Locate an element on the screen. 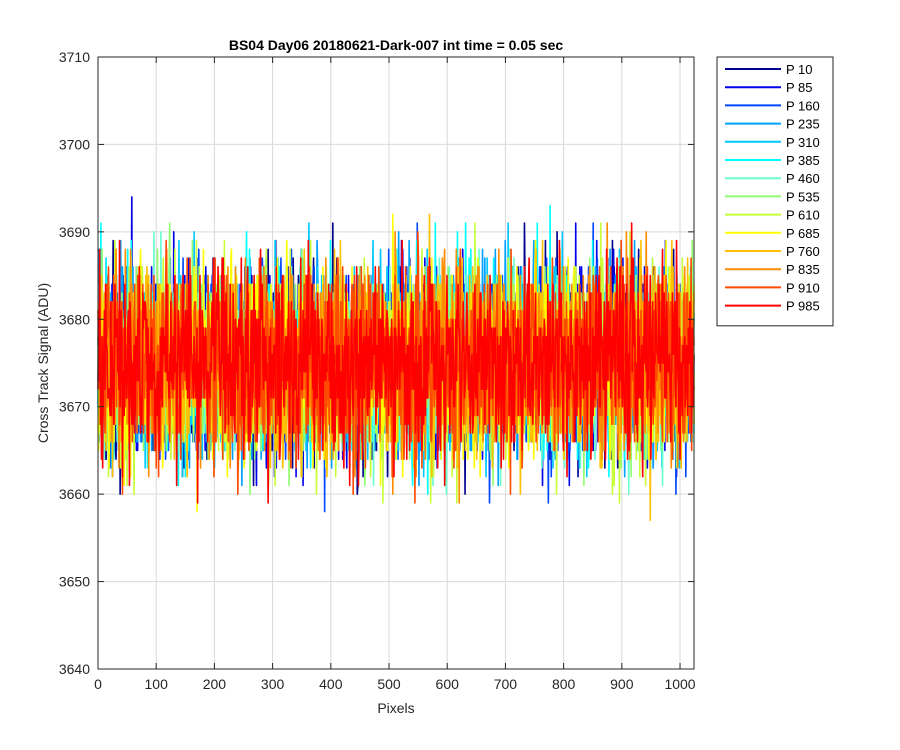 This screenshot has height=750, width=900. legend-item: P 235 is located at coordinates (772, 124).